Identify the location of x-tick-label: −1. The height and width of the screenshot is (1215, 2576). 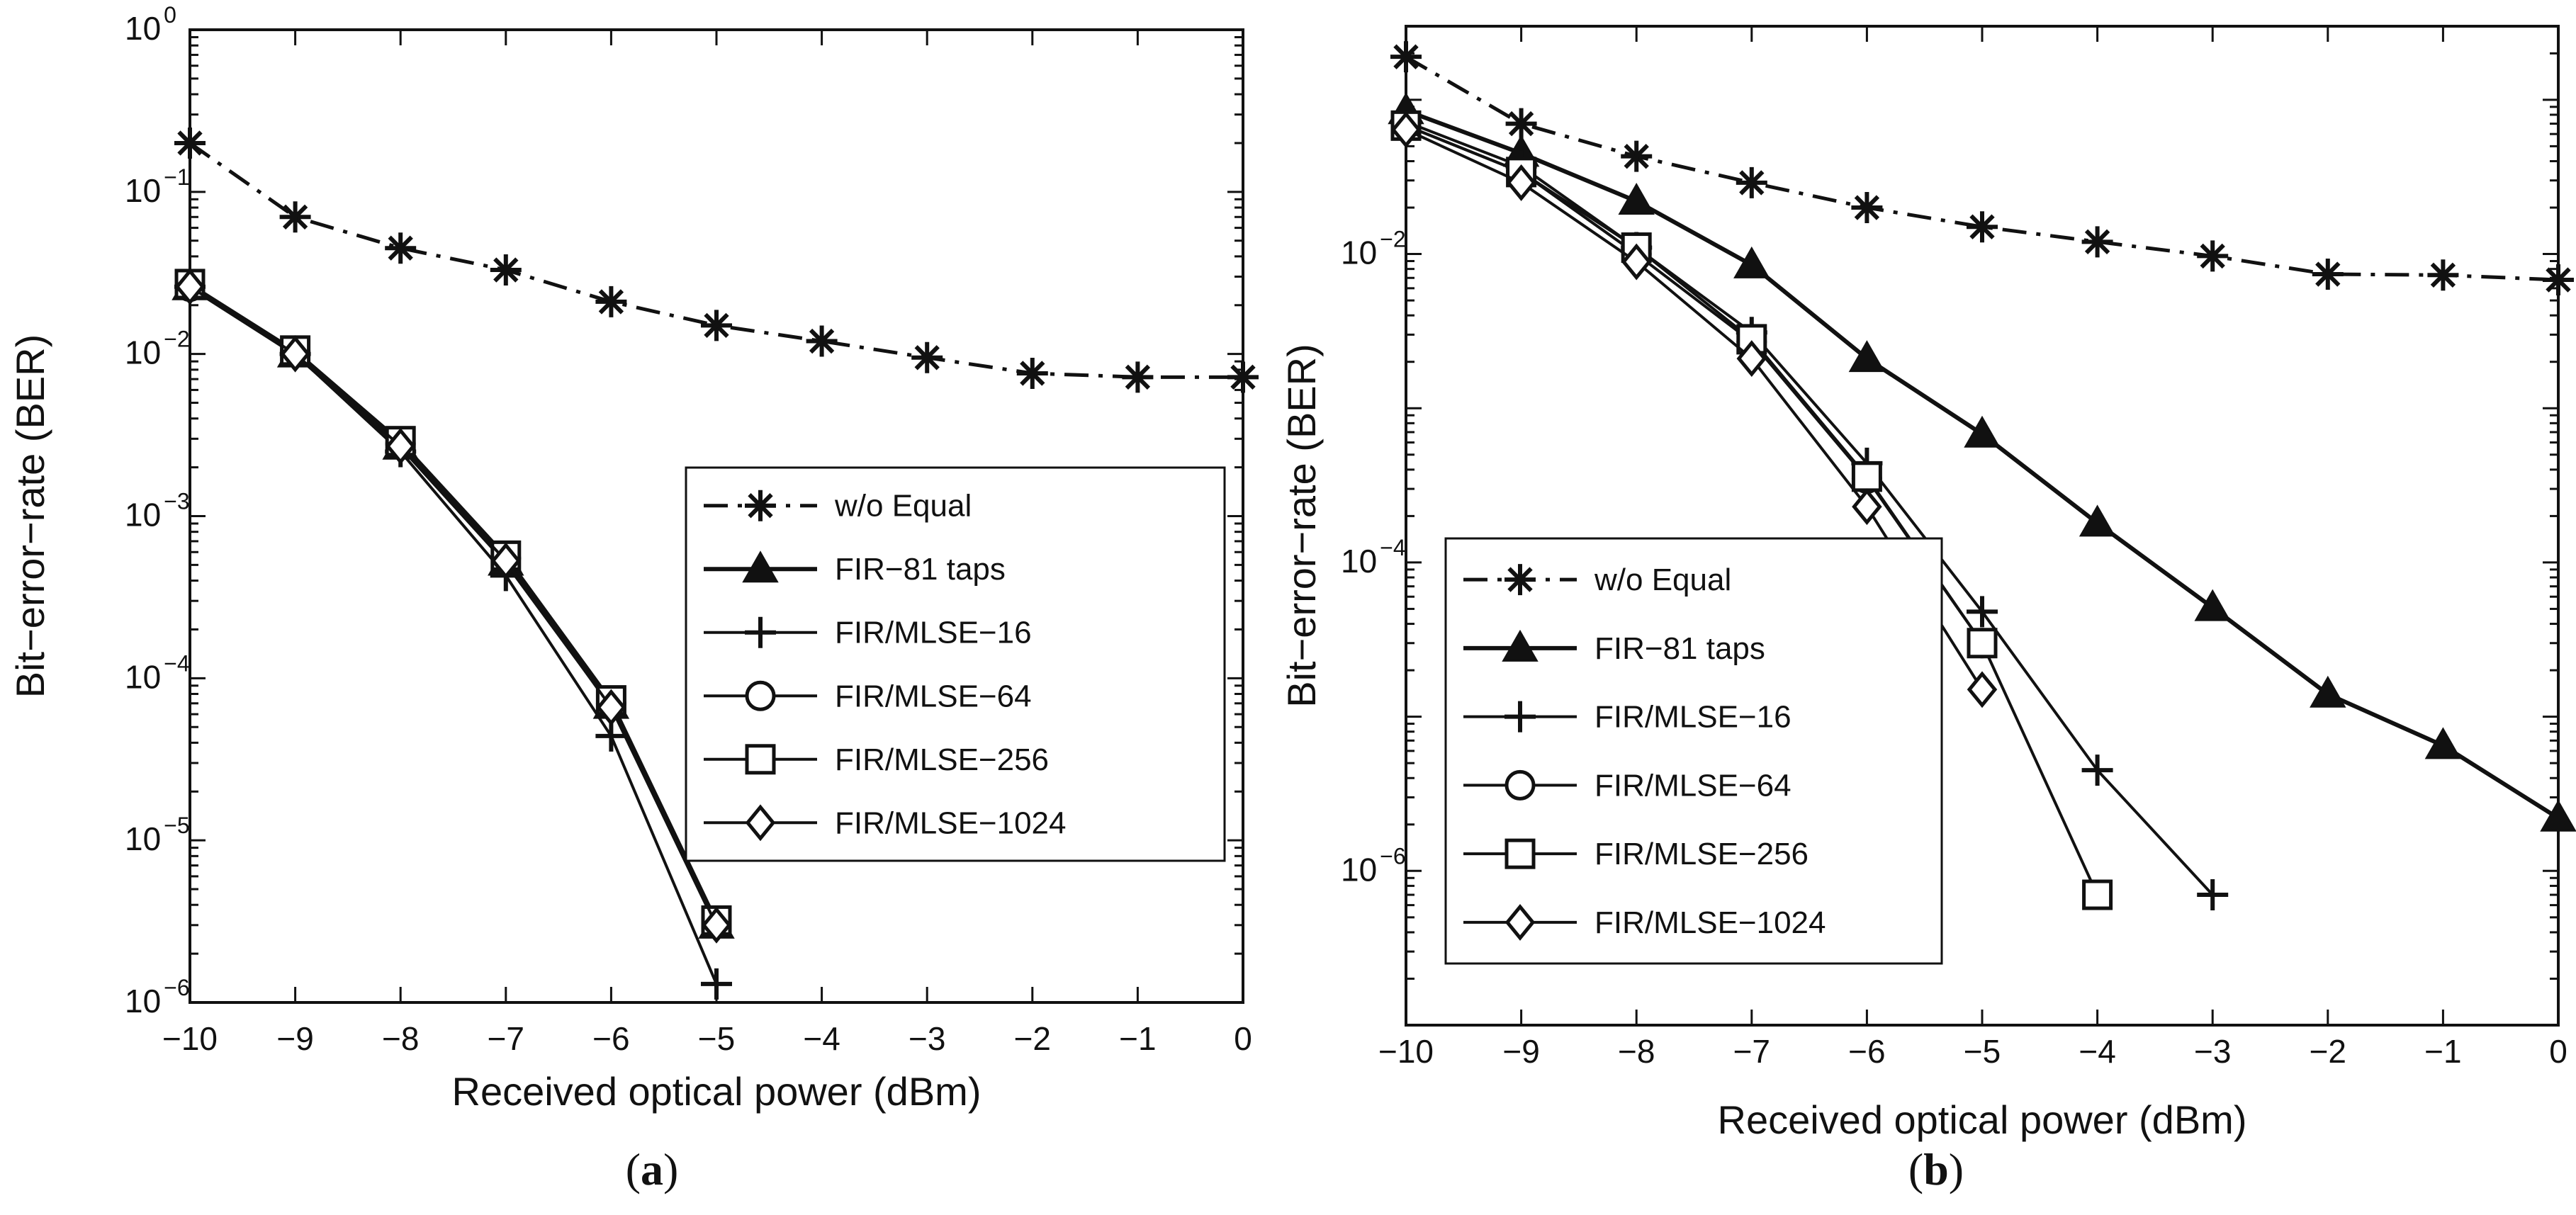
(1137, 1038).